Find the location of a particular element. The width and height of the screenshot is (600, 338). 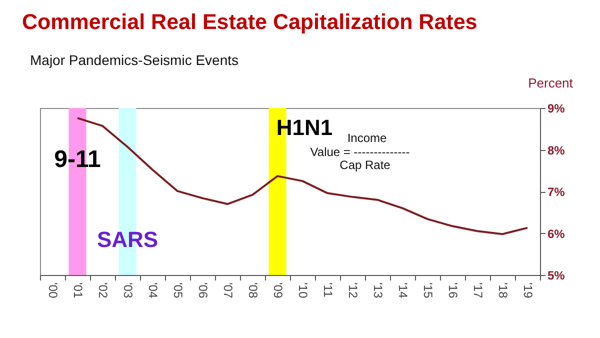

x-tick-label: '07 is located at coordinates (228, 290).